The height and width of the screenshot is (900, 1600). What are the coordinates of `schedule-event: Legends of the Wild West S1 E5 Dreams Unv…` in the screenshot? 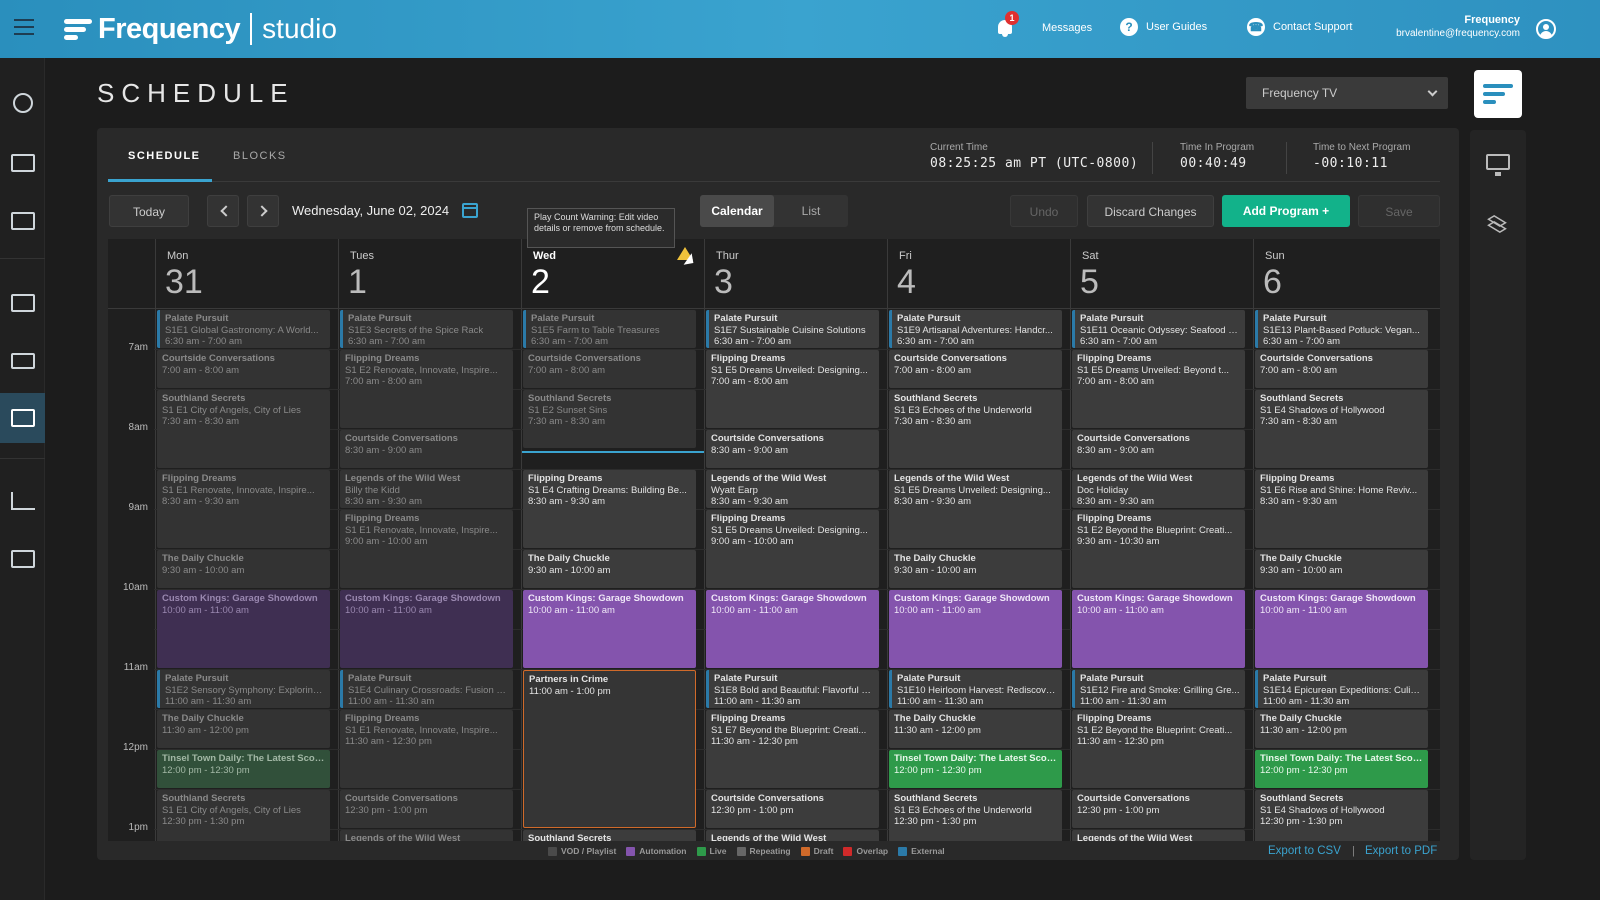 It's located at (975, 509).